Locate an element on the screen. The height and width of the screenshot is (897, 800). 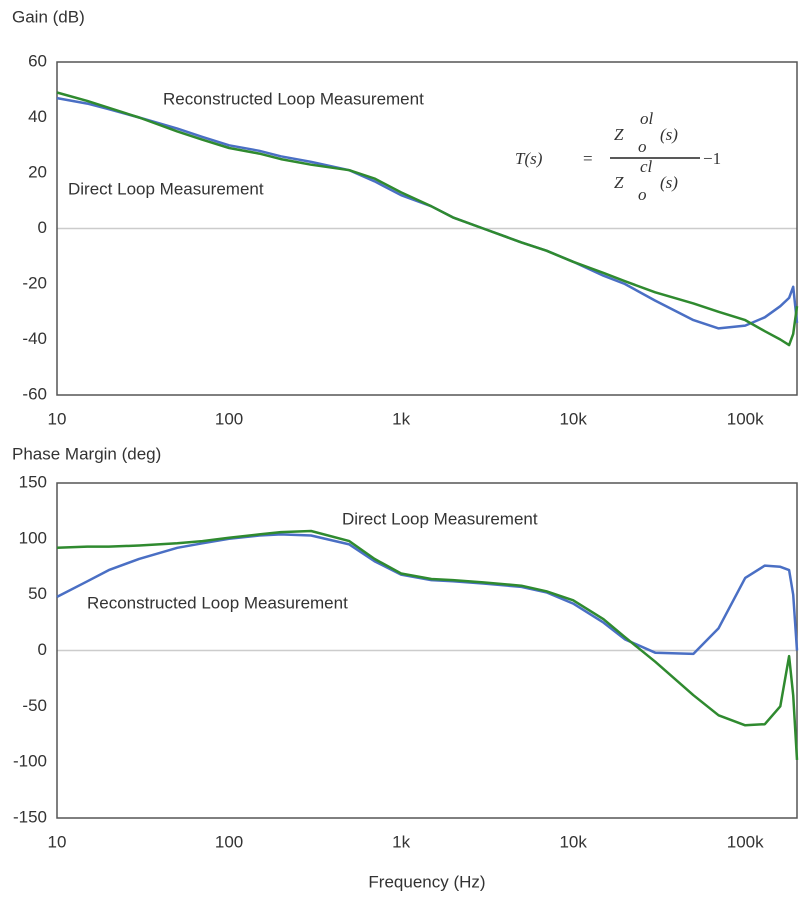
y-tick-label: -60 is located at coordinates (34, 393).